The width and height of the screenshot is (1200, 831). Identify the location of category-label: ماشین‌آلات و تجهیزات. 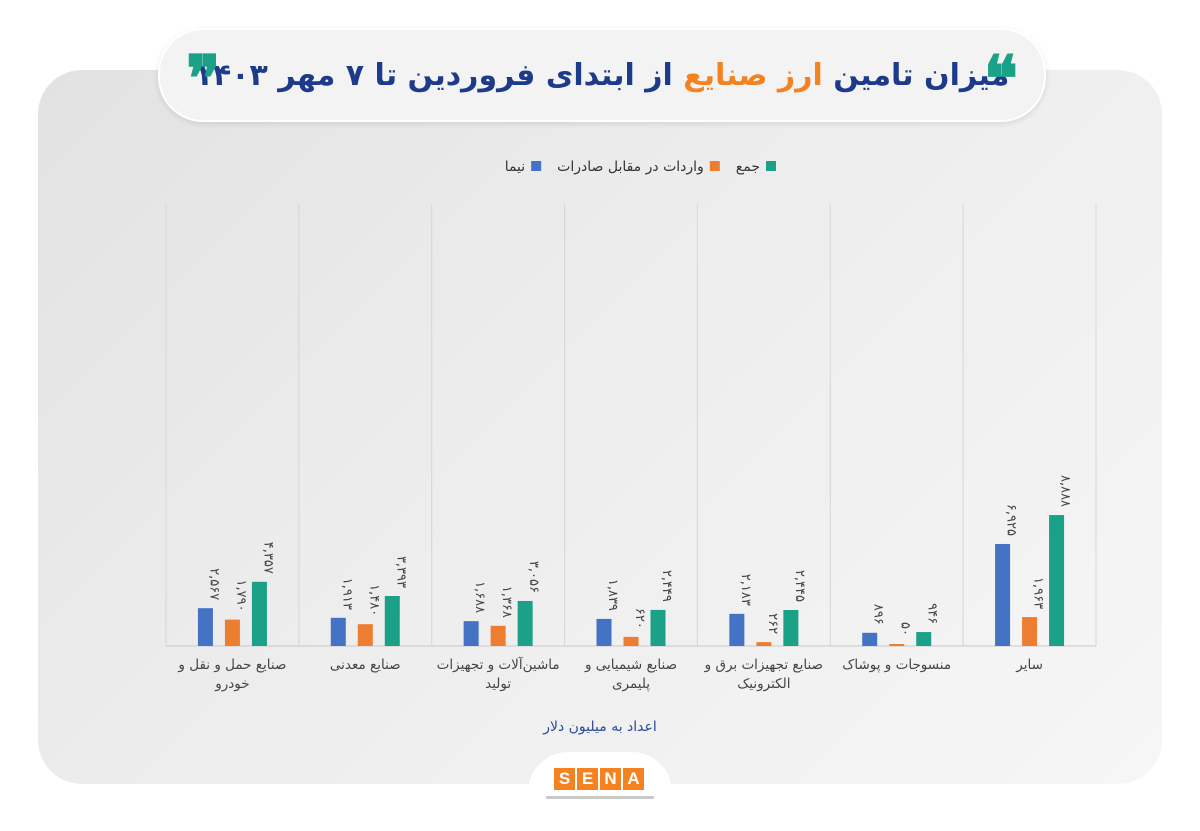
(498, 664).